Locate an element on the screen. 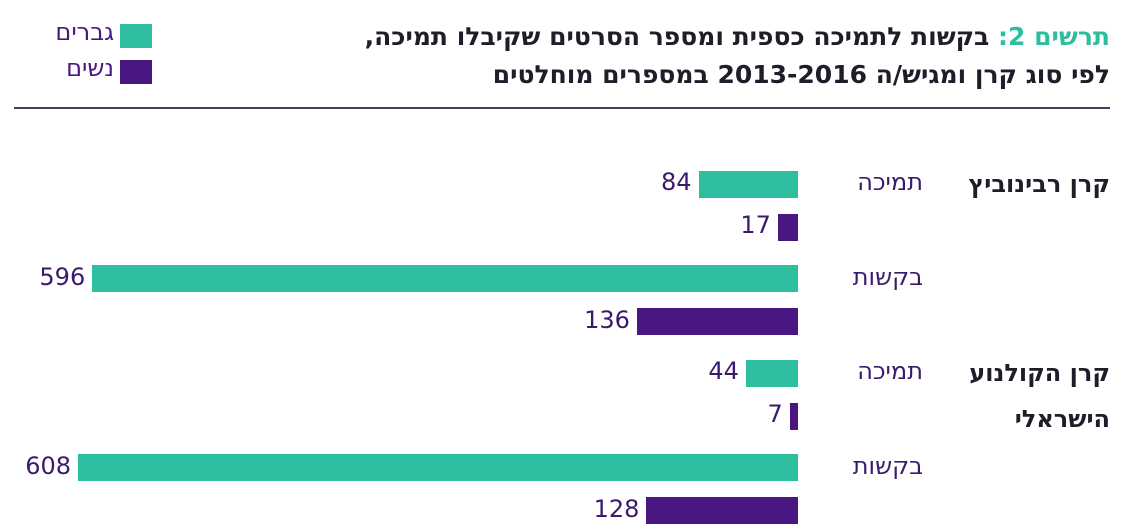 The width and height of the screenshot is (1121, 525). legend-label: גברים is located at coordinates (84, 32).